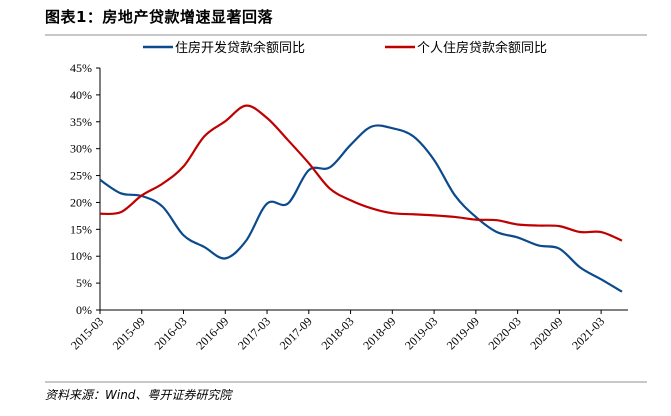 This screenshot has height=416, width=671. I want to click on x-tick-label: 2016-03, so click(170, 333).